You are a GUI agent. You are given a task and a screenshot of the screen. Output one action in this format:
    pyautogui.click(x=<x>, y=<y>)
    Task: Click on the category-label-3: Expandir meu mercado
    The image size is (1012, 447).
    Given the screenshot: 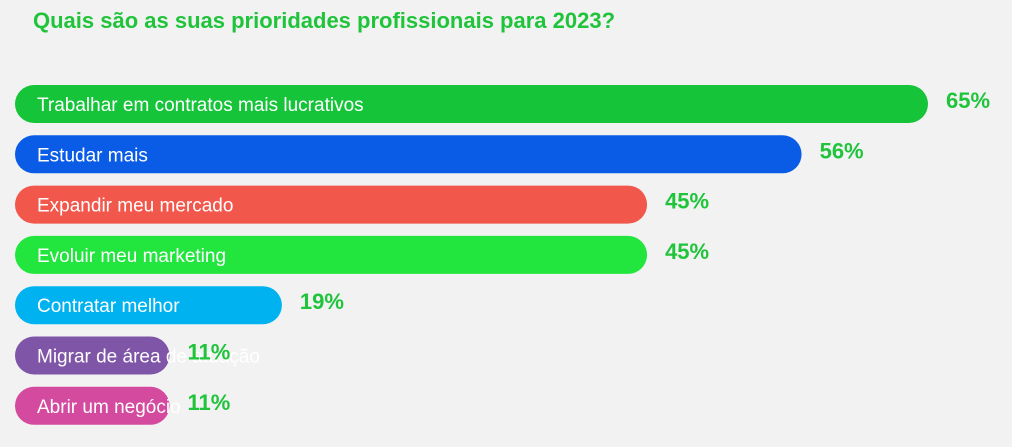 What is the action you would take?
    pyautogui.click(x=135, y=206)
    